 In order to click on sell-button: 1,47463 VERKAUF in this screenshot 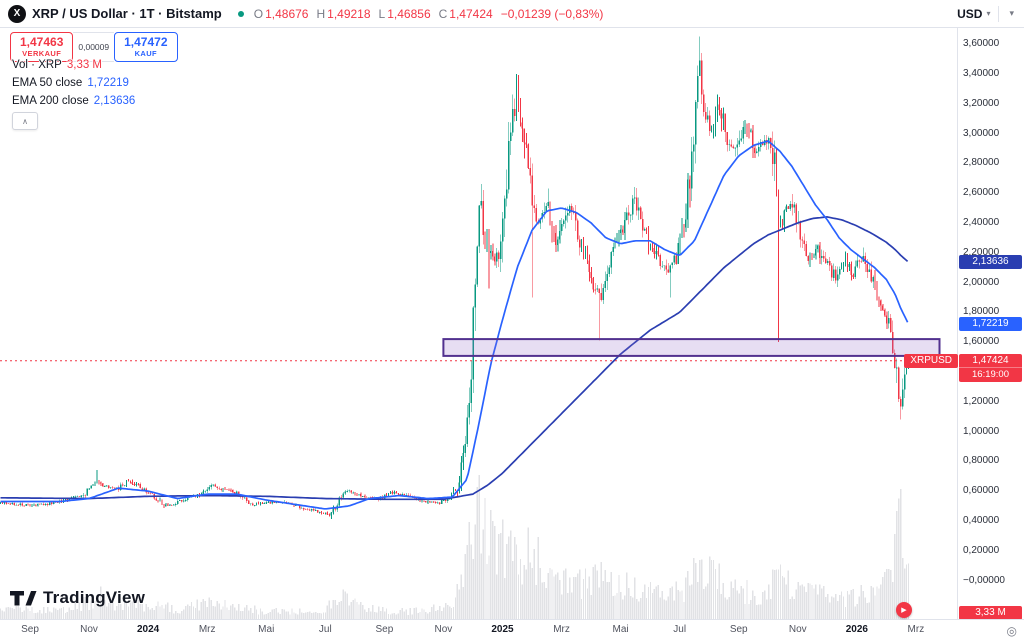, I will do `click(42, 47)`.